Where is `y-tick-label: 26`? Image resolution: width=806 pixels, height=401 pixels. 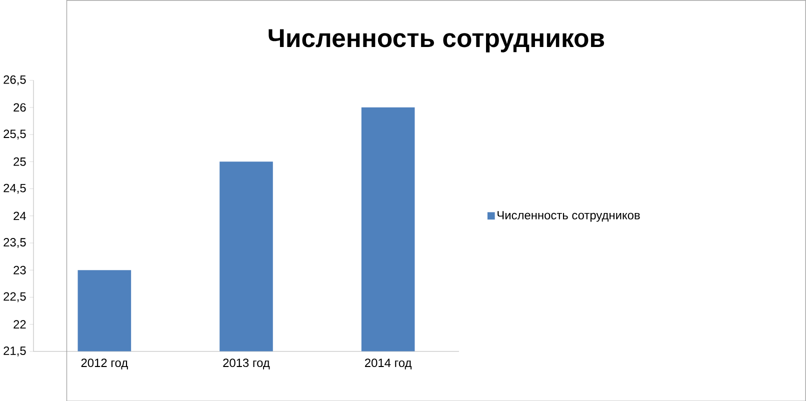 y-tick-label: 26 is located at coordinates (20, 107).